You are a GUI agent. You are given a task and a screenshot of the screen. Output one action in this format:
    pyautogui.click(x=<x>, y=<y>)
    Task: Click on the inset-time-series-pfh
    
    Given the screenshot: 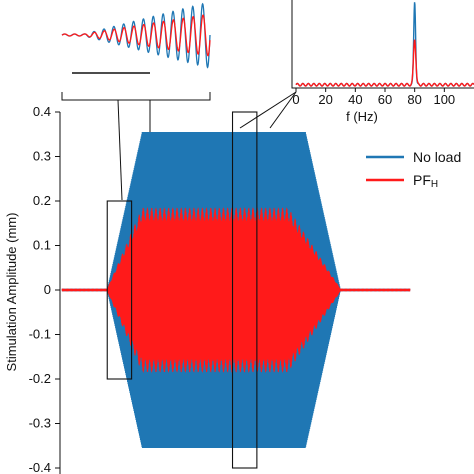 What is the action you would take?
    pyautogui.click(x=136, y=35)
    